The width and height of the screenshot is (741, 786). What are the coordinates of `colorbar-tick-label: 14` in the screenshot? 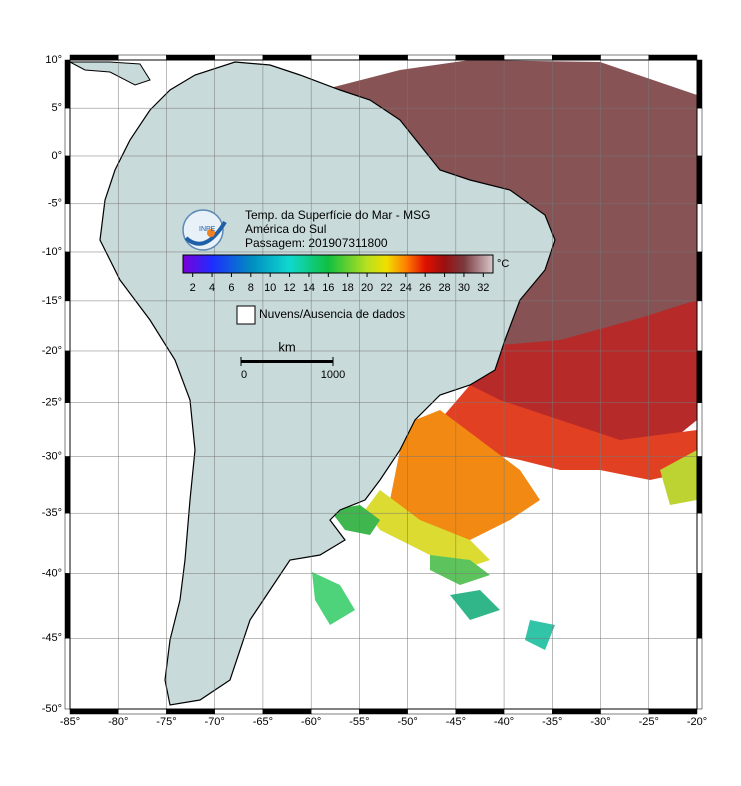 It's located at (309, 288).